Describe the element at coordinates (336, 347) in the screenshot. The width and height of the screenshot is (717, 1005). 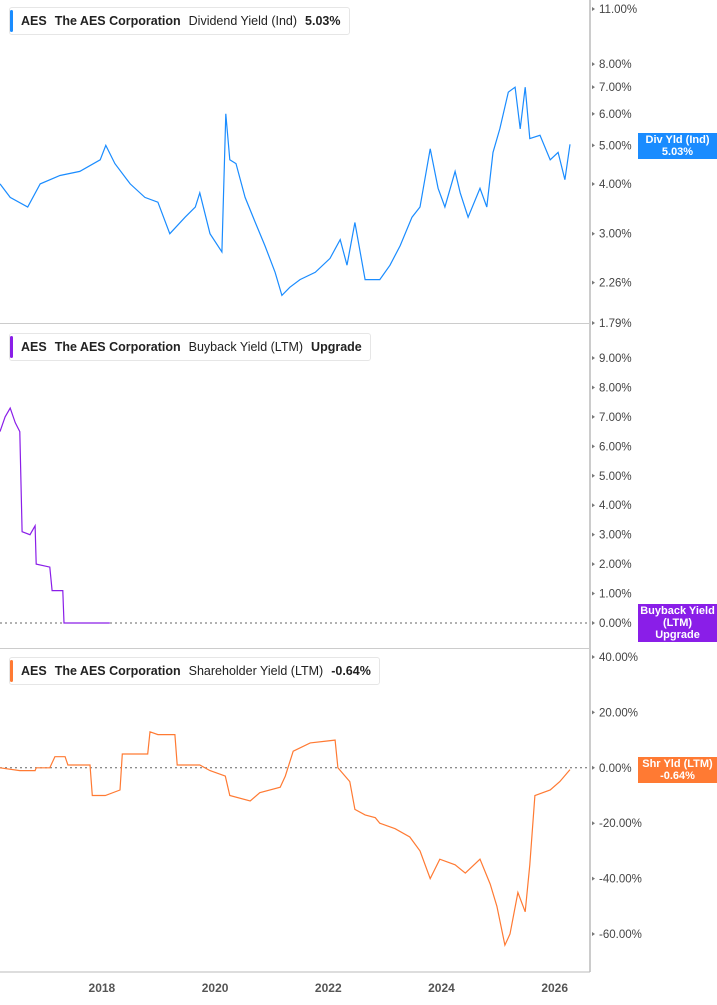
I see `legend-value: Upgrade` at that location.